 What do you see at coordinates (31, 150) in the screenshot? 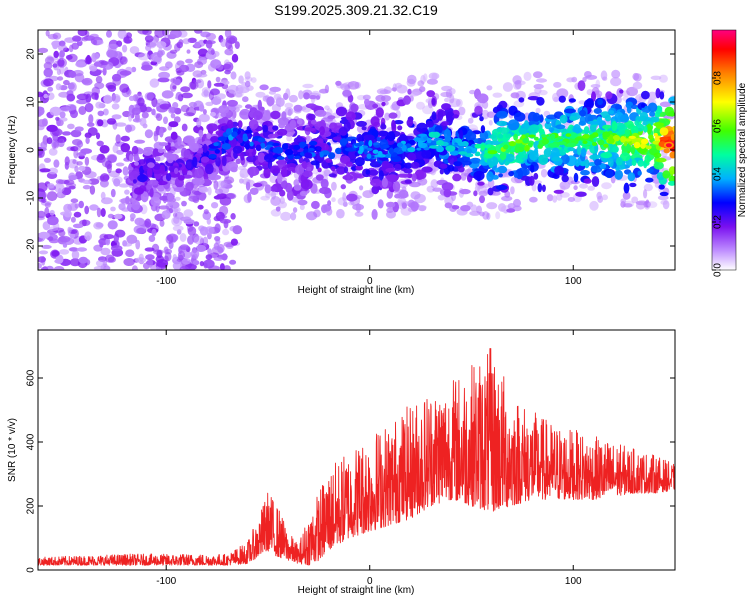
I see `y-tick-label: 0` at bounding box center [31, 150].